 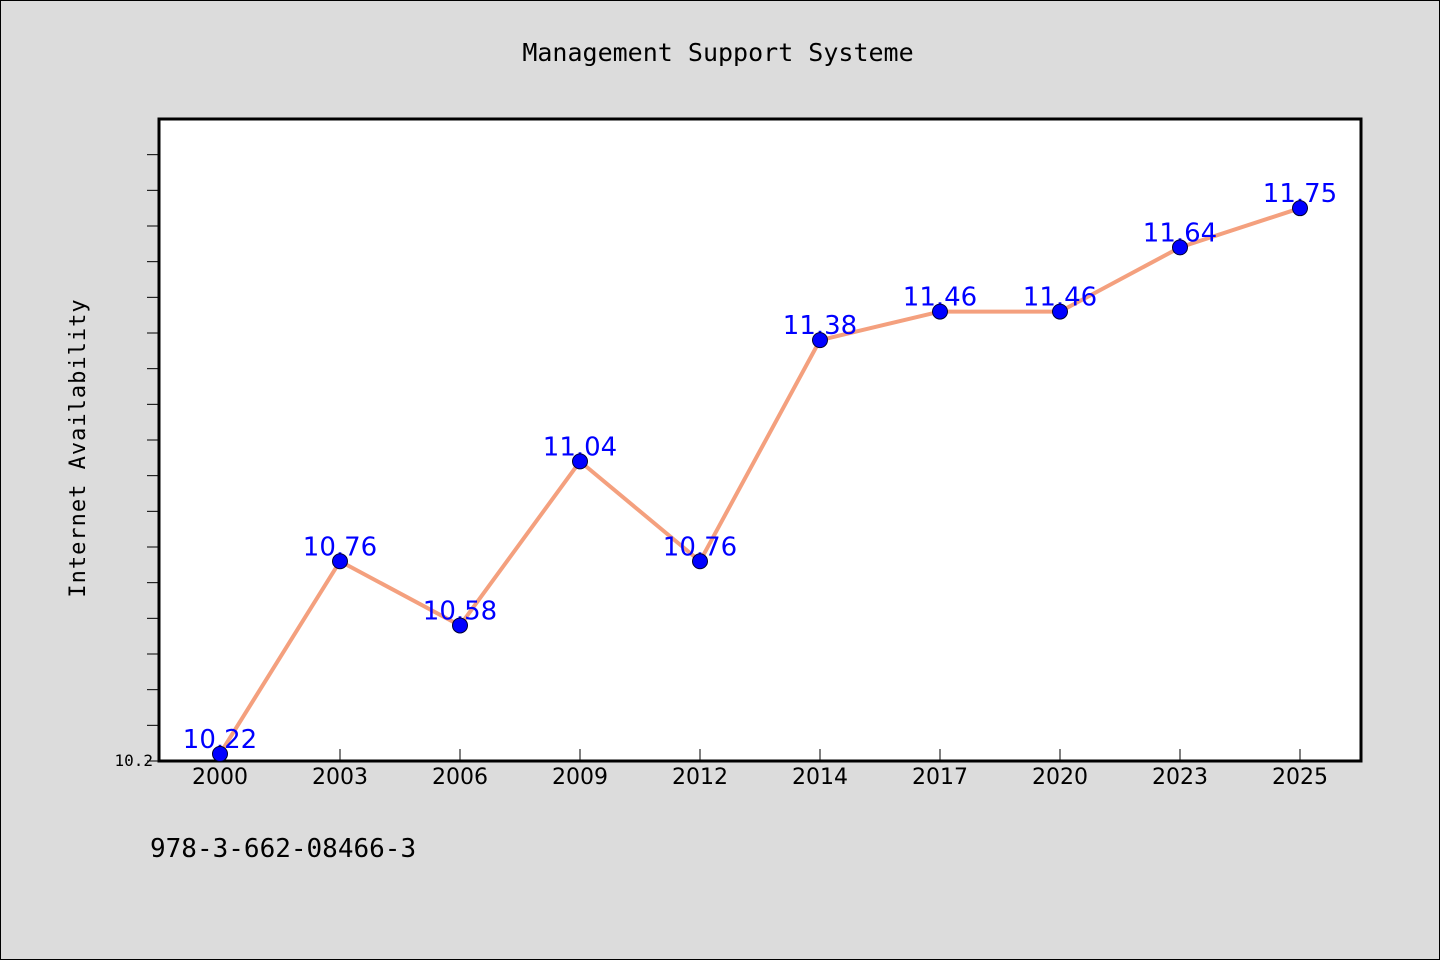 What do you see at coordinates (283, 849) in the screenshot?
I see `footer-code: 978-3-662-08466-3` at bounding box center [283, 849].